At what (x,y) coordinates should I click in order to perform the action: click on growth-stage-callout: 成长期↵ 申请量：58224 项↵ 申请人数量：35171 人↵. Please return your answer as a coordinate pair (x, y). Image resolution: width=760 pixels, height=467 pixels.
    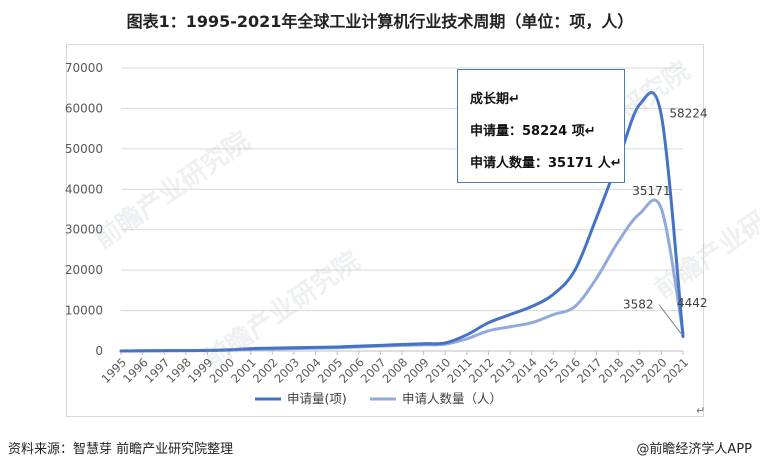
    Looking at the image, I should click on (541, 126).